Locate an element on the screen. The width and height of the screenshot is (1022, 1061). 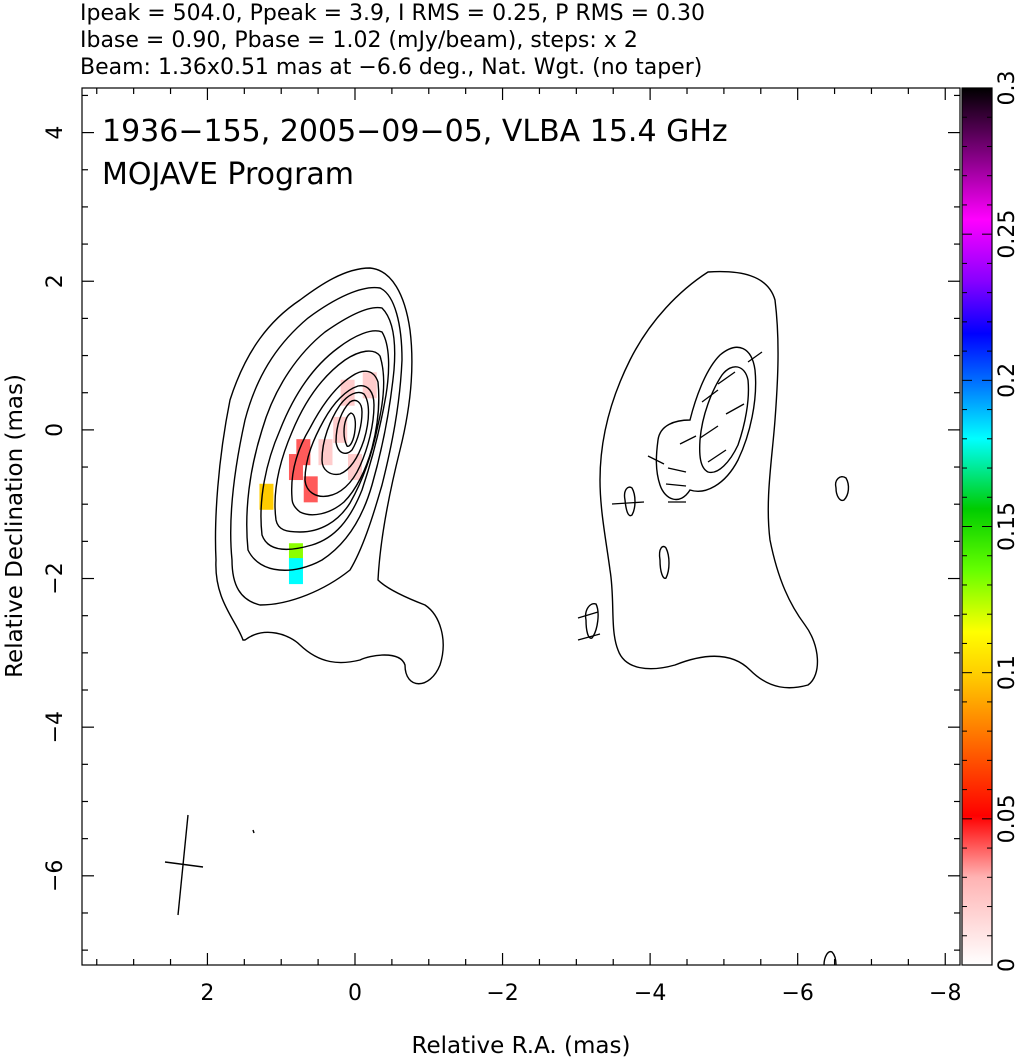
y-tick-label: 4 is located at coordinates (55, 133).